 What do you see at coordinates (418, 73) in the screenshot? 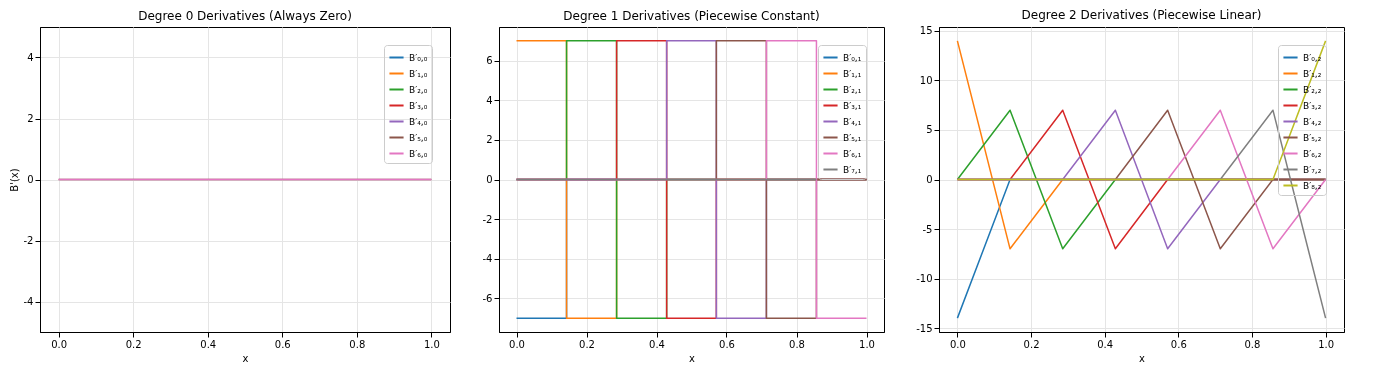
I see `legend-label: B′₁,₀` at bounding box center [418, 73].